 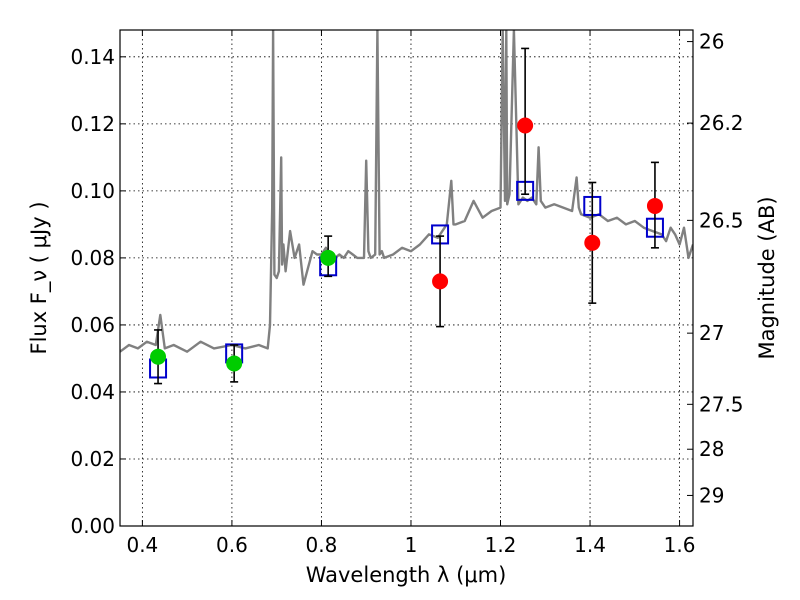 What do you see at coordinates (711, 449) in the screenshot?
I see `mag-tick-label: 28` at bounding box center [711, 449].